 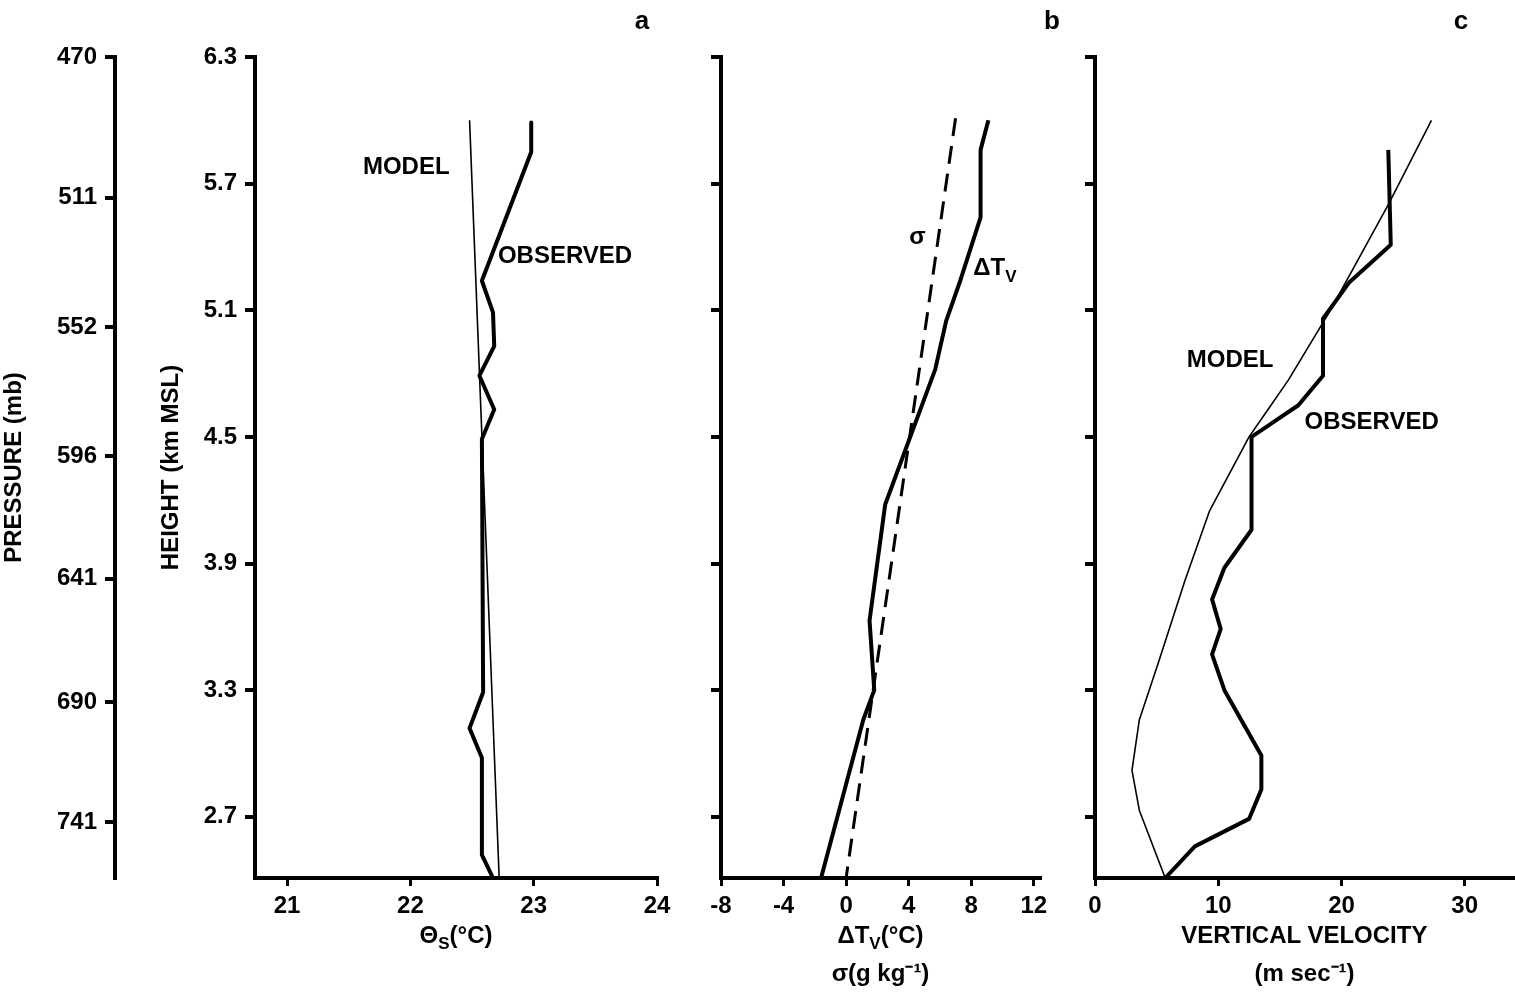 I want to click on y2-tick-label: 690, so click(x=76, y=700).